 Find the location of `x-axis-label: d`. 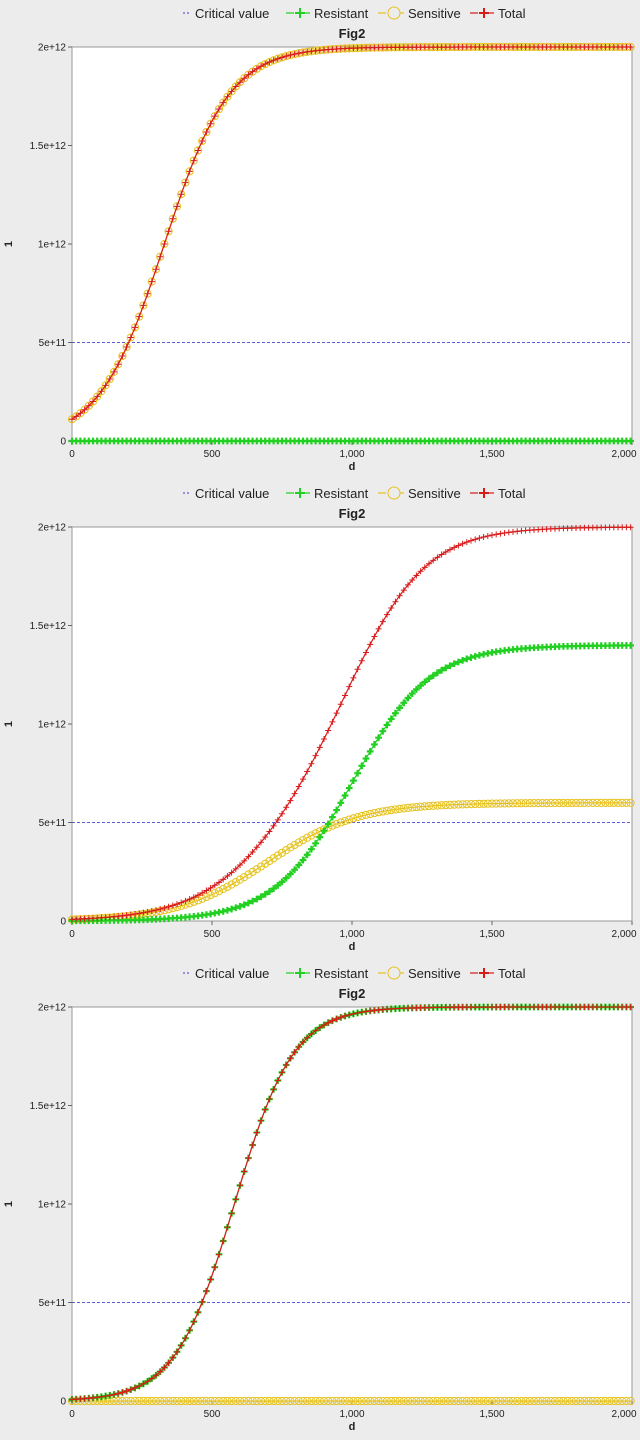

x-axis-label: d is located at coordinates (352, 947).